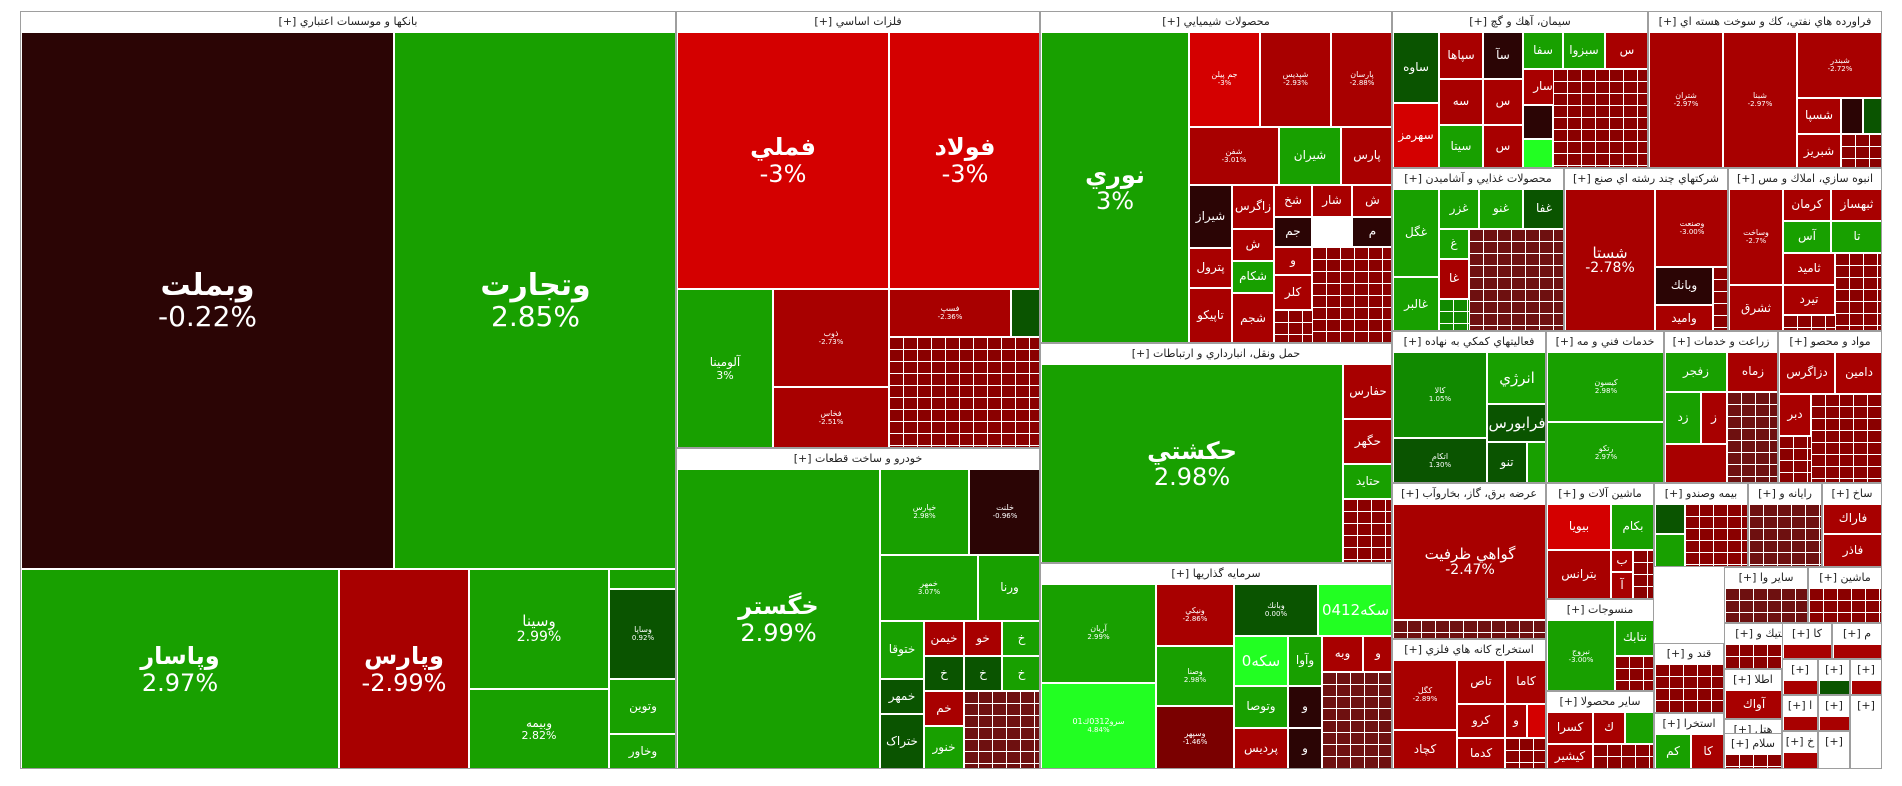  Describe the element at coordinates (1766, 595) in the screenshot. I see `sector-other-financial: ساير وا [+]` at that location.